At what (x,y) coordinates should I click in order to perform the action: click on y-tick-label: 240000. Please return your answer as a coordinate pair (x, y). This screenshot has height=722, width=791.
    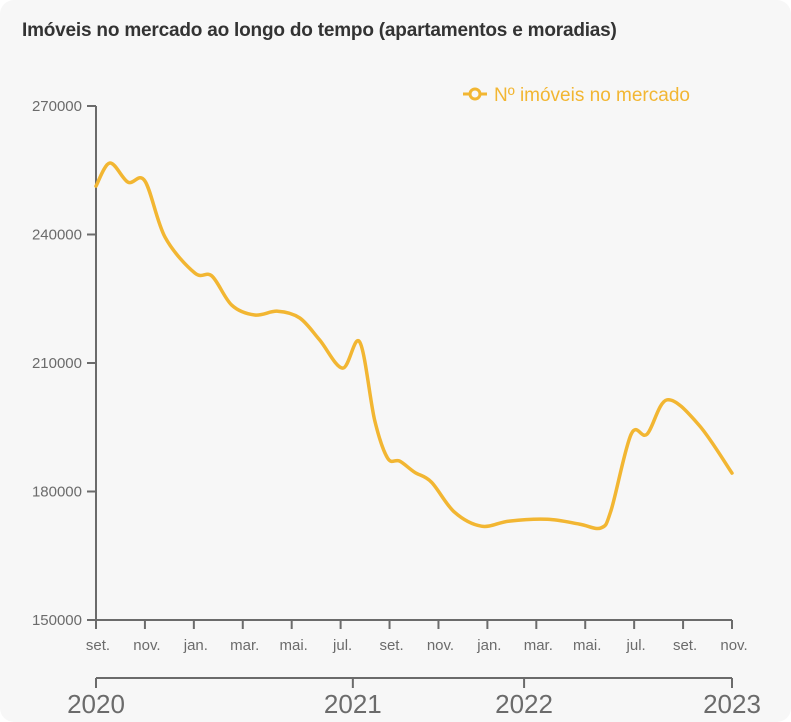
    Looking at the image, I should click on (57, 235).